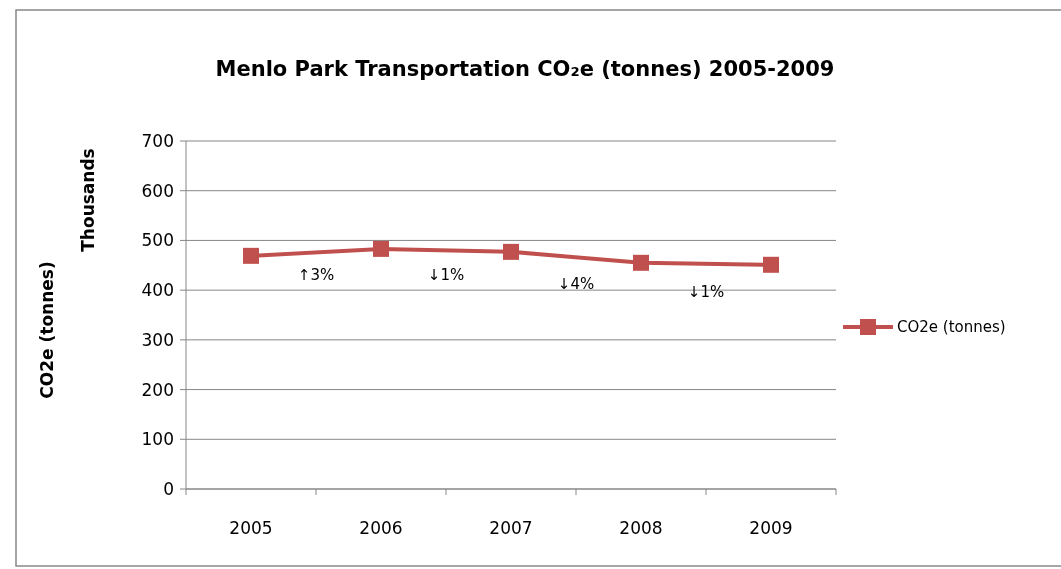 This screenshot has height=569, width=1061. Describe the element at coordinates (157, 389) in the screenshot. I see `y-tick-label: 200` at that location.